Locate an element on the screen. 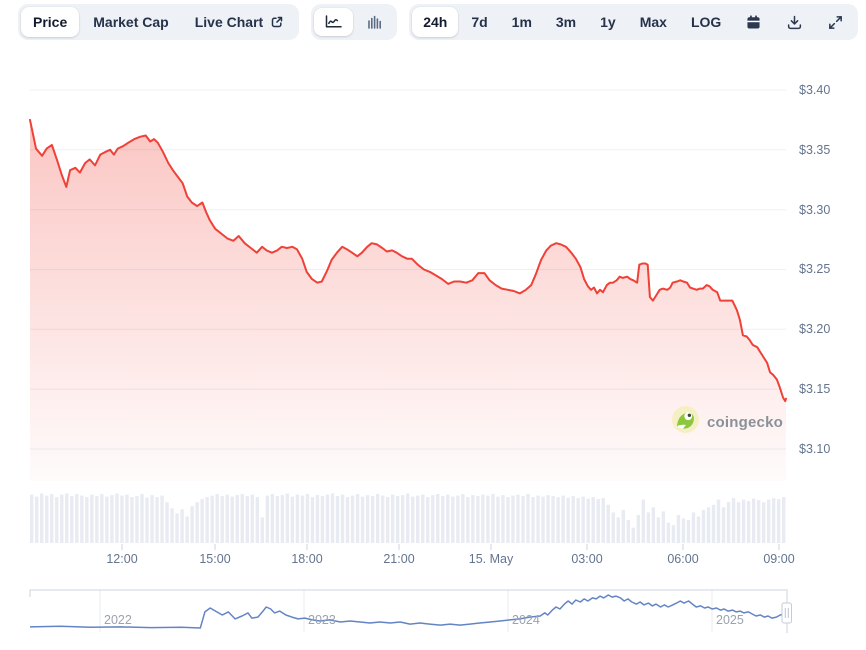  range-group: 24h 7d 1m 3m 1y Max LOG is located at coordinates (634, 22).